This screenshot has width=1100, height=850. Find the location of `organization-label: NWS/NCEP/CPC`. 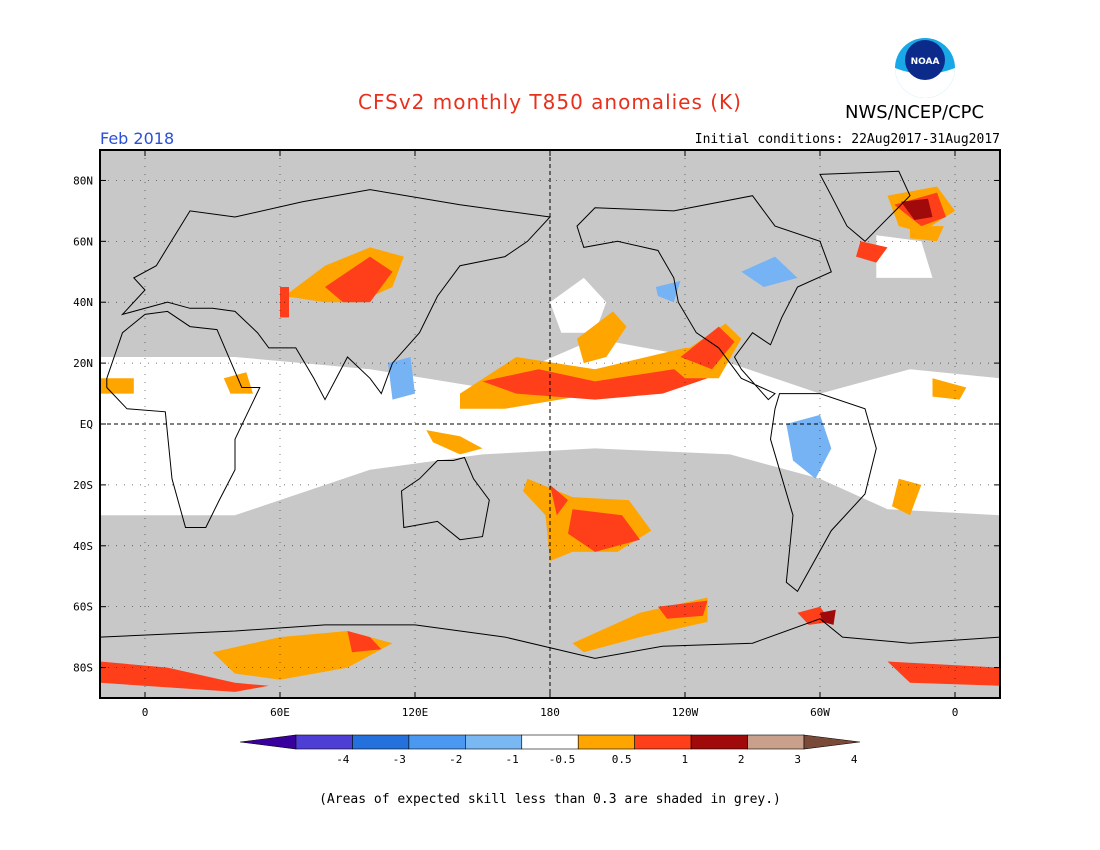

organization-label: NWS/NCEP/CPC is located at coordinates (915, 112).